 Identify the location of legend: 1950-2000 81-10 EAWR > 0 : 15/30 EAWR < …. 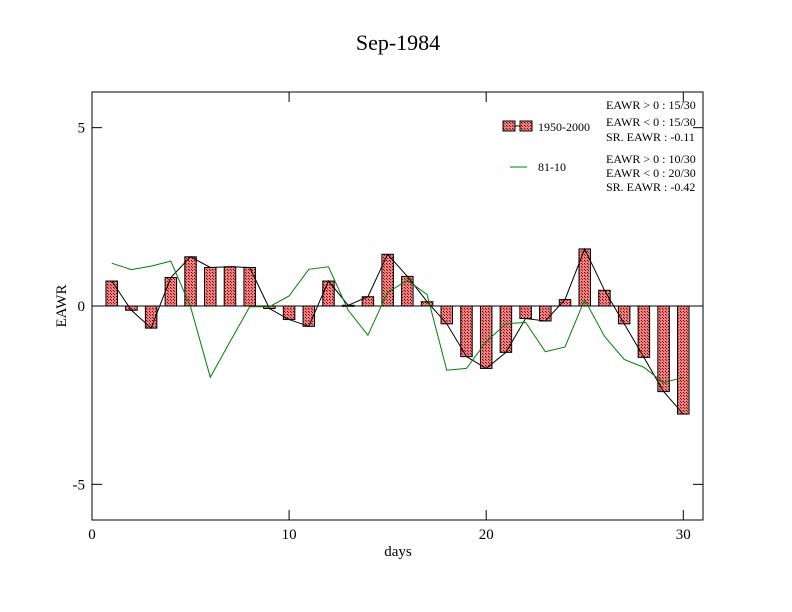
(599, 146).